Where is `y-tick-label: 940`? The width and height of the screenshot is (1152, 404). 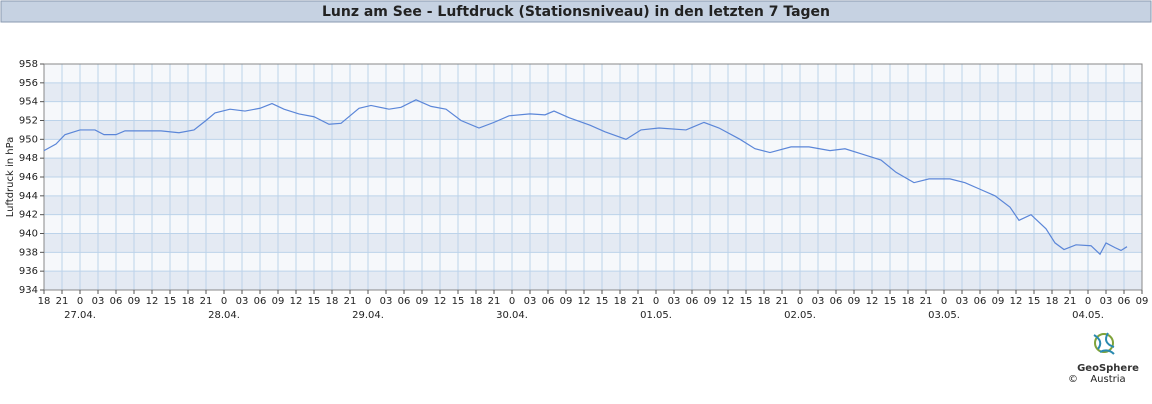 y-tick-label: 940 is located at coordinates (28, 234).